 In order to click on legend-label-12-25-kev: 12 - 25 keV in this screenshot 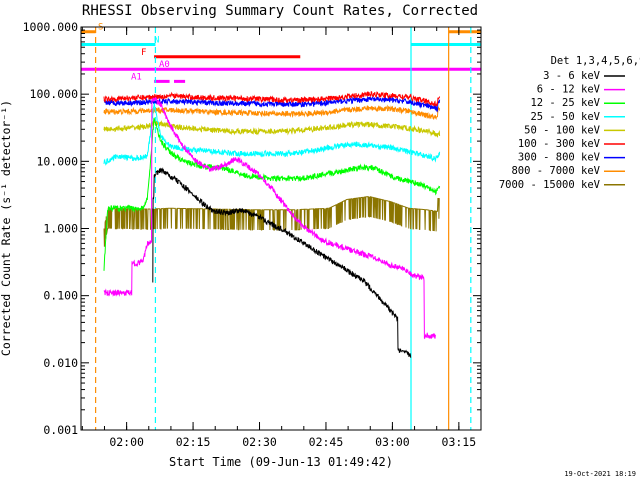, I will do `click(565, 103)`.